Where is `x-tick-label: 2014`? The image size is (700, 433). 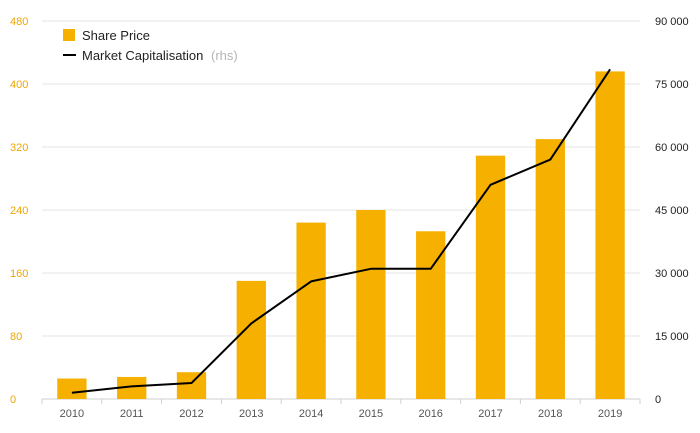
x-tick-label: 2014 is located at coordinates (311, 414).